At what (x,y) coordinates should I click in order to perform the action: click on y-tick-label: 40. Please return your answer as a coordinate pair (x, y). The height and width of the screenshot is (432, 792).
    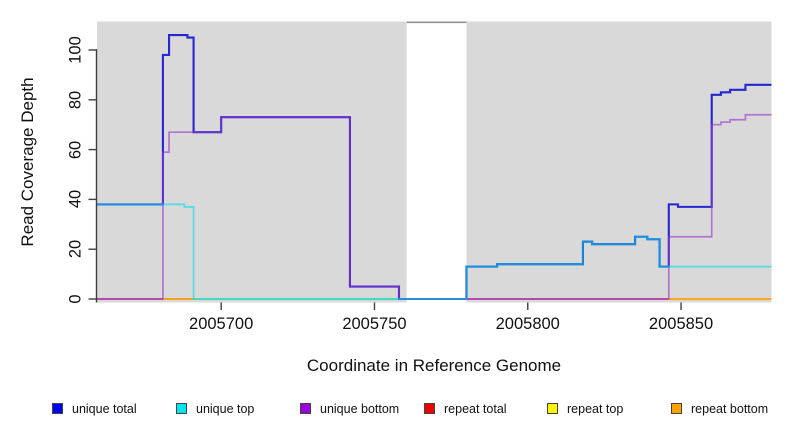
    Looking at the image, I should click on (75, 199).